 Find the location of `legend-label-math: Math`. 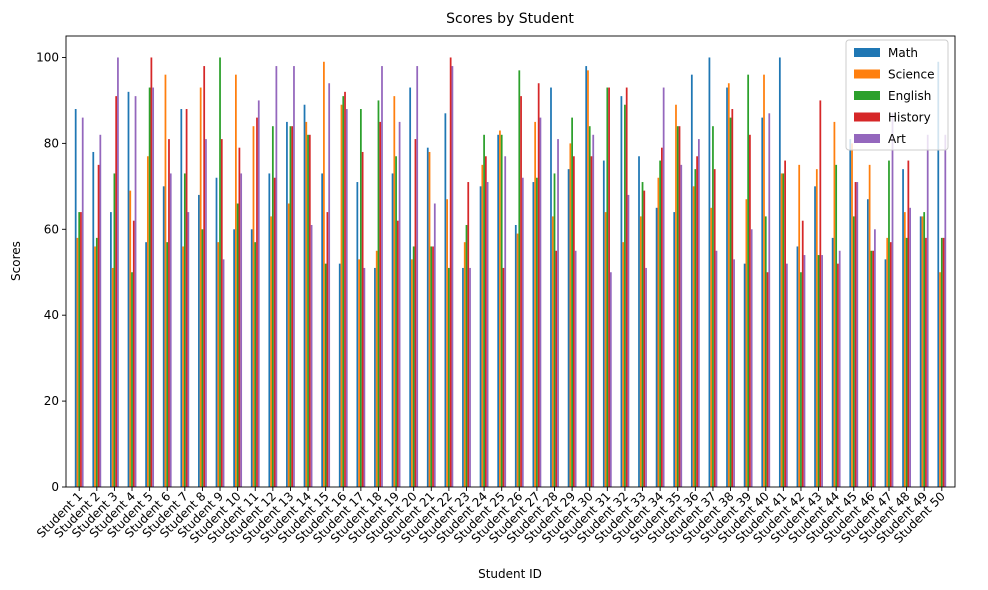

legend-label-math: Math is located at coordinates (903, 53).